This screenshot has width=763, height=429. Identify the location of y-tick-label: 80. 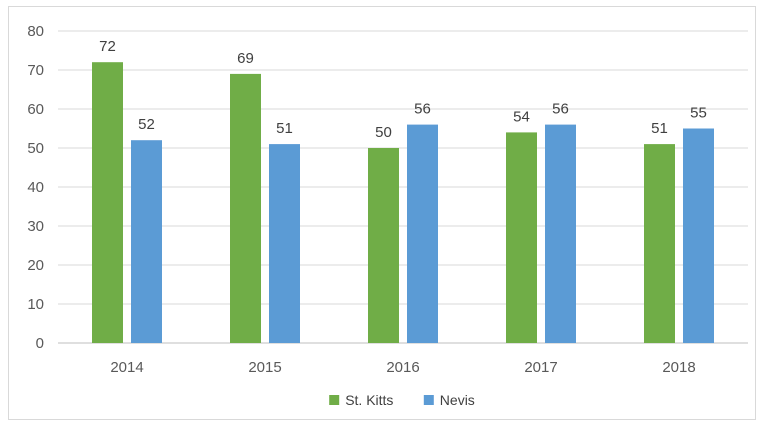
(35, 31).